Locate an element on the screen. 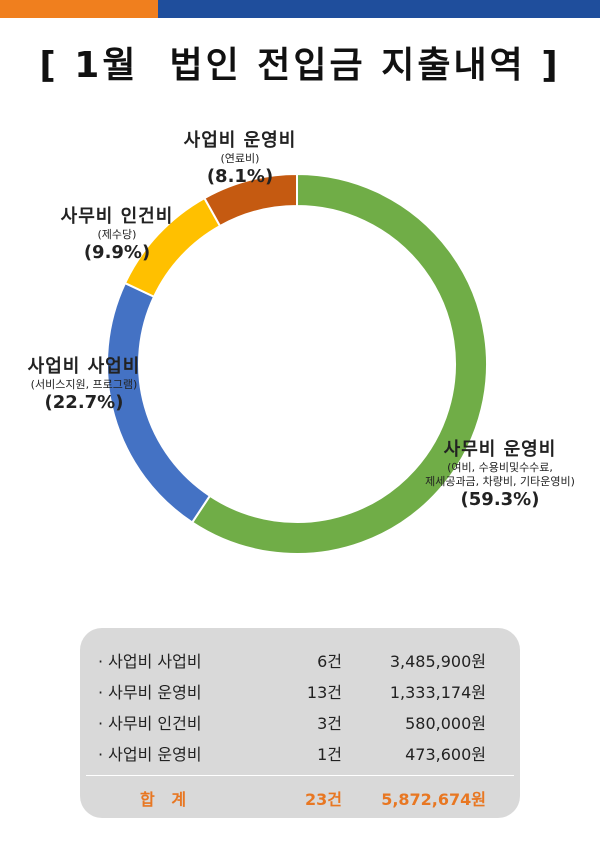  summary-row: · 사업비 운영비 1건 473,600원 is located at coordinates (300, 752).